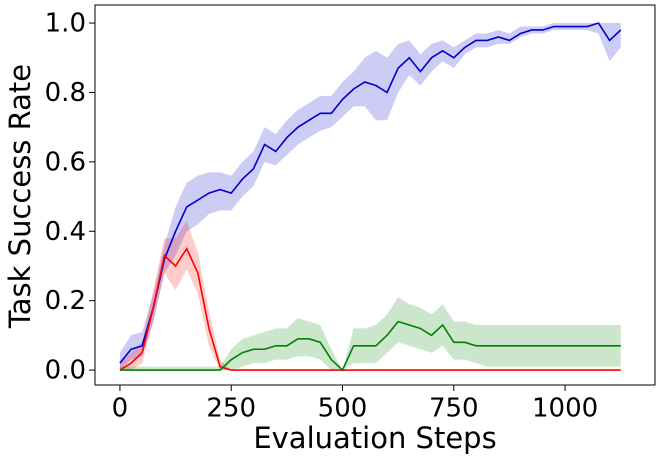 This screenshot has height=463, width=660. I want to click on x-tick-label: 750, so click(454, 409).